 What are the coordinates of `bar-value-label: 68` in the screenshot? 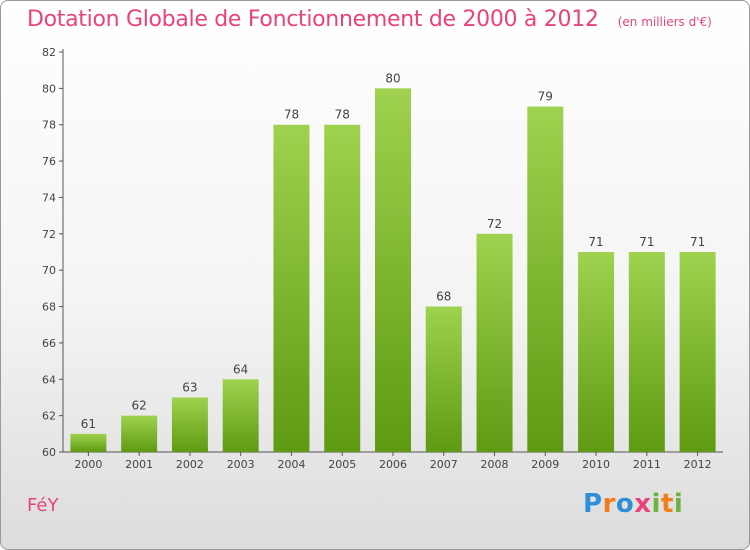 It's located at (443, 297).